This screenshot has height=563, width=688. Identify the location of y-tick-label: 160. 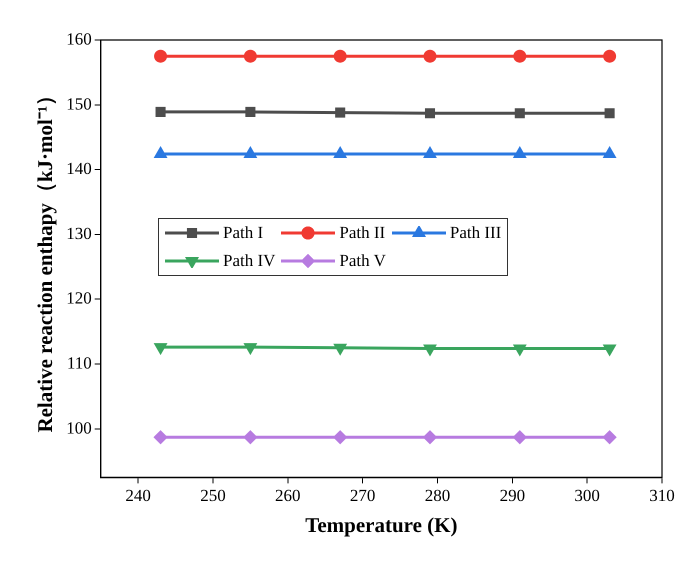
(79, 38).